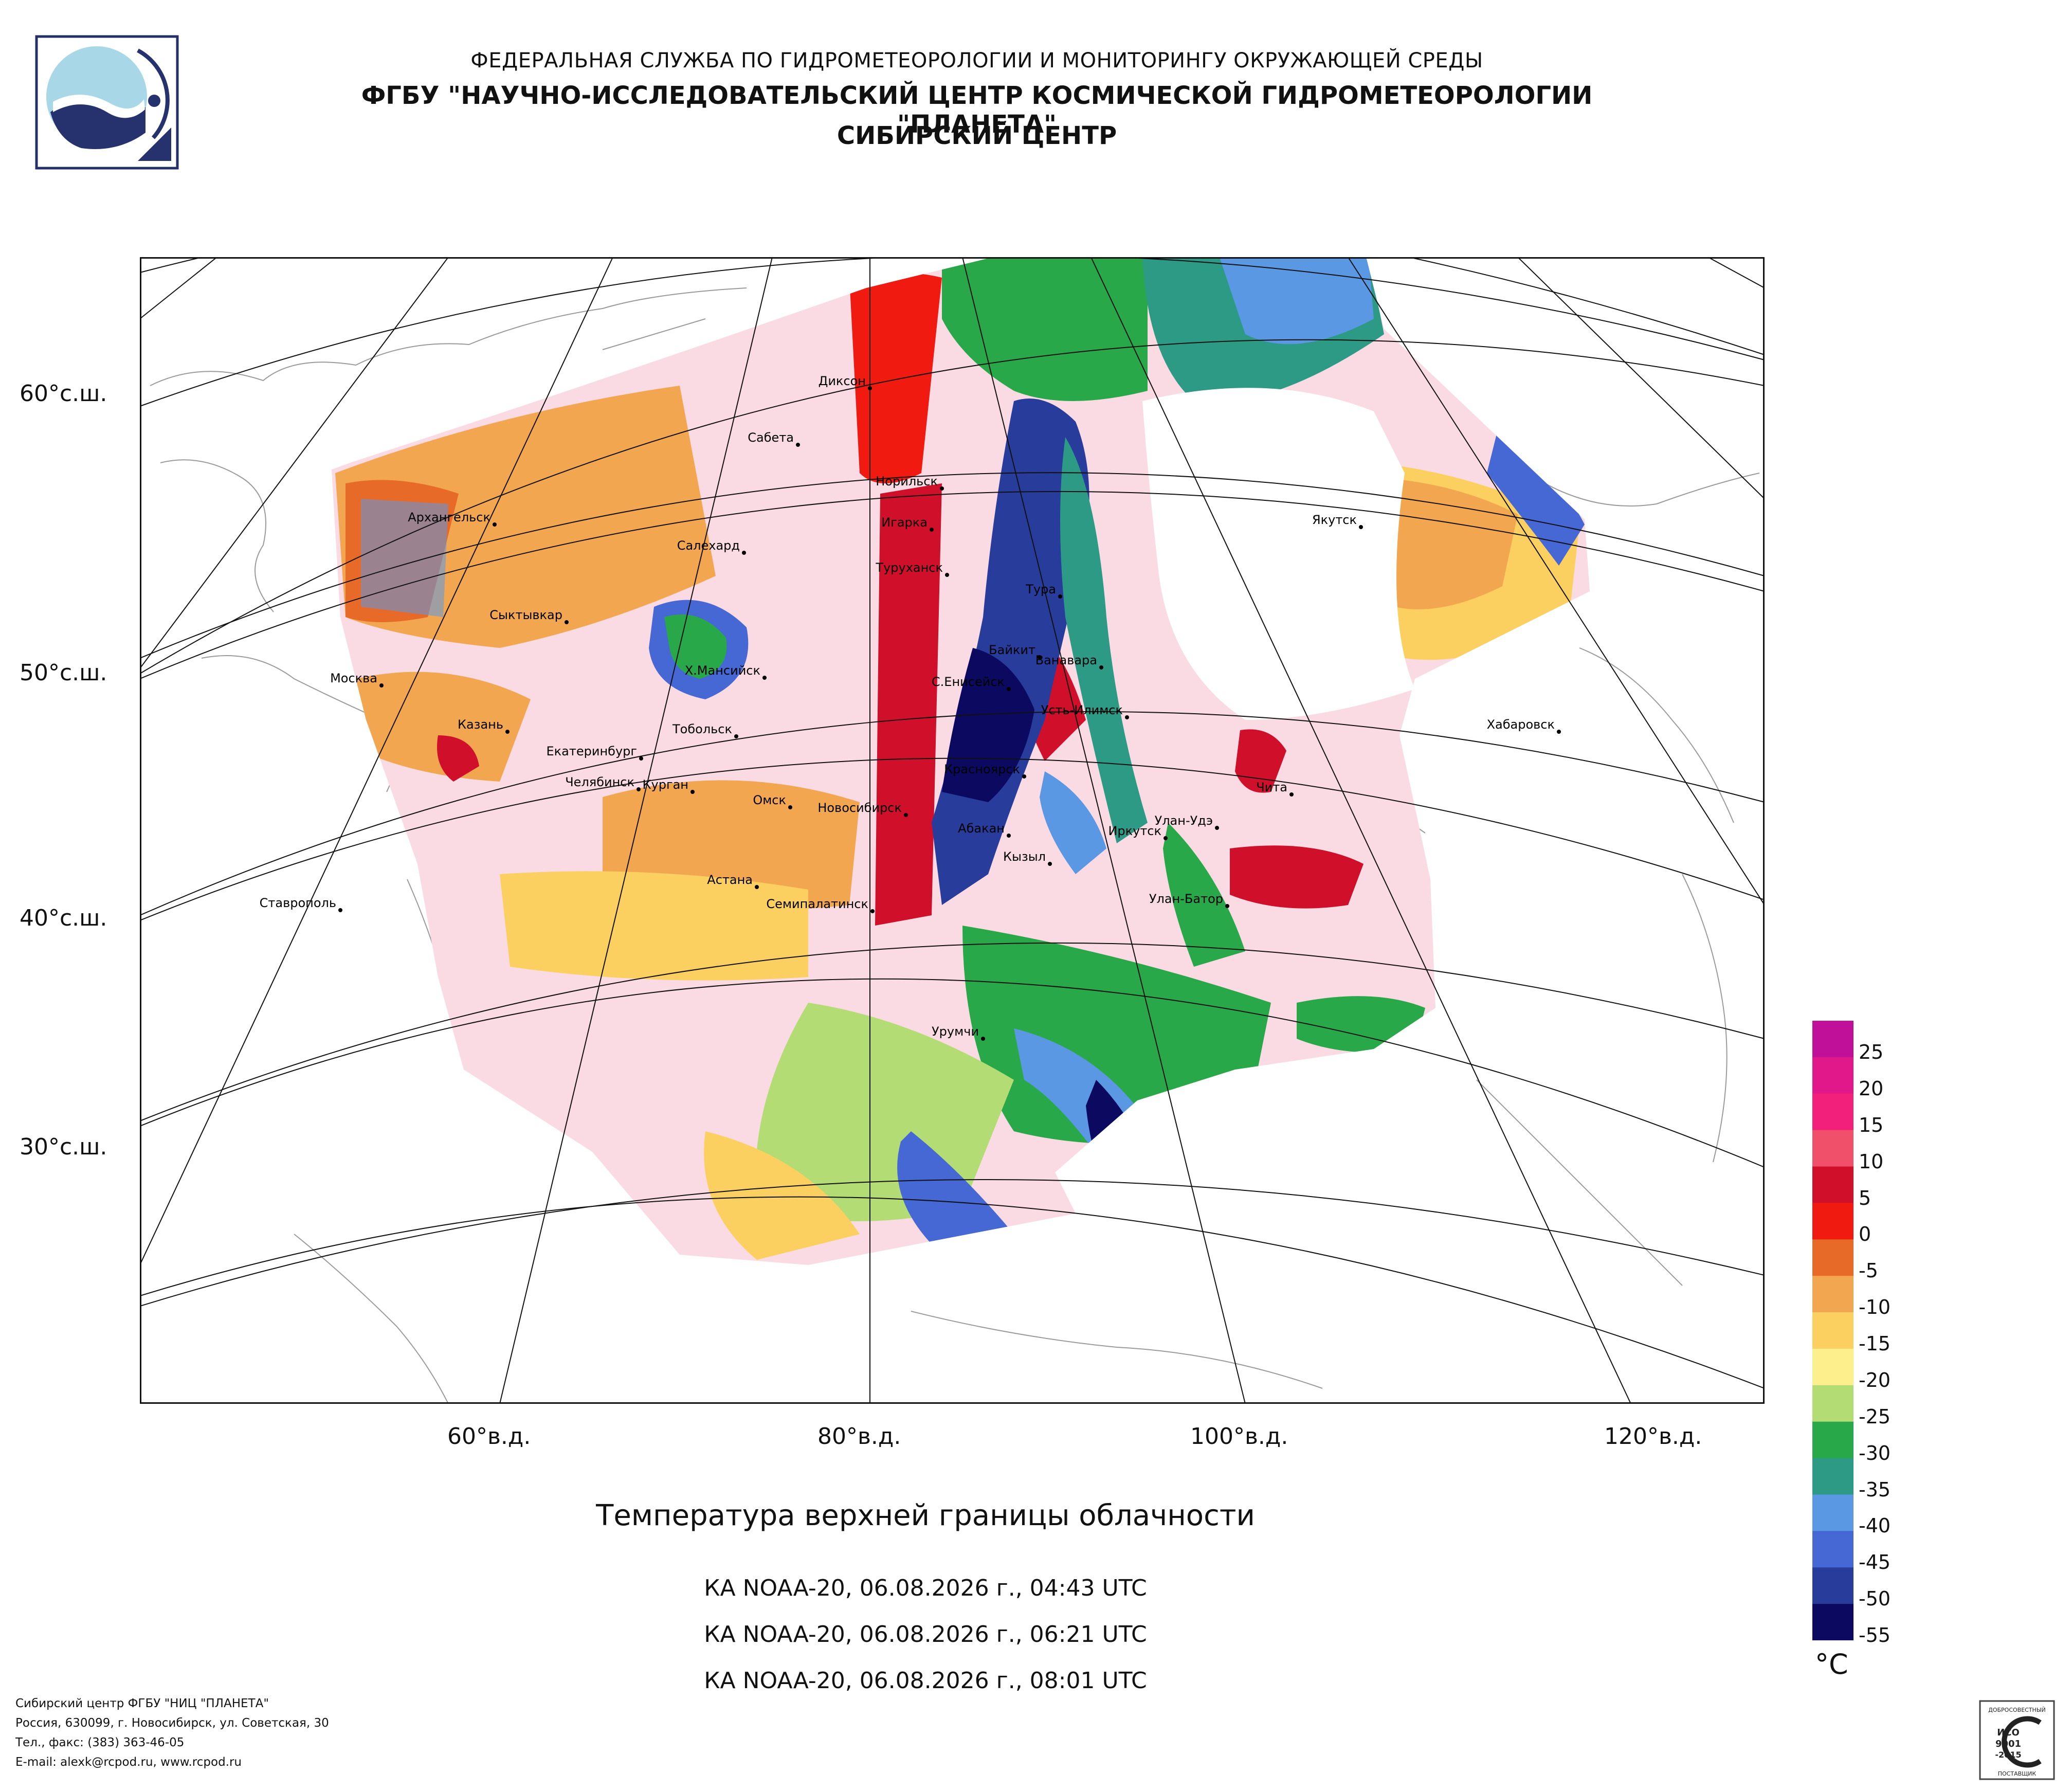 The height and width of the screenshot is (1791, 2072). Describe the element at coordinates (2008, 1744) in the screenshot. I see `cert-number-text: 9001` at that location.